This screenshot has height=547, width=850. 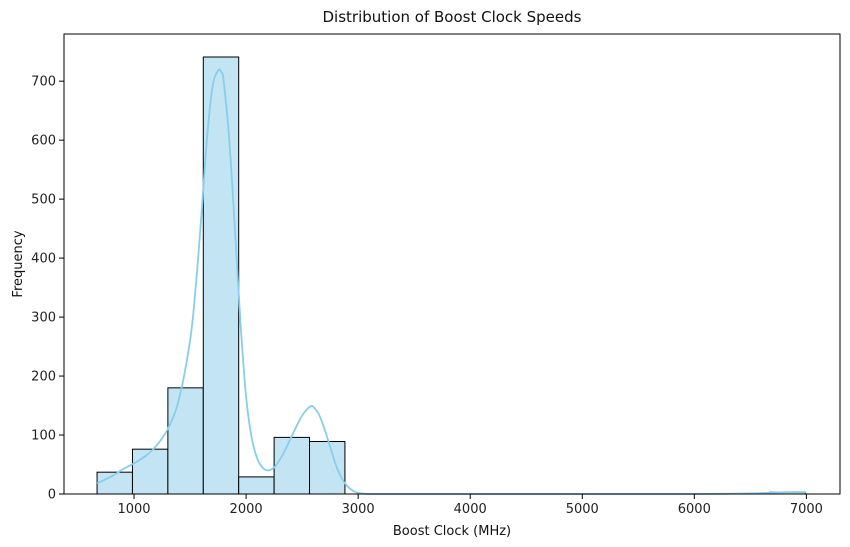 What do you see at coordinates (582, 509) in the screenshot?
I see `x-tick-label: 5000` at bounding box center [582, 509].